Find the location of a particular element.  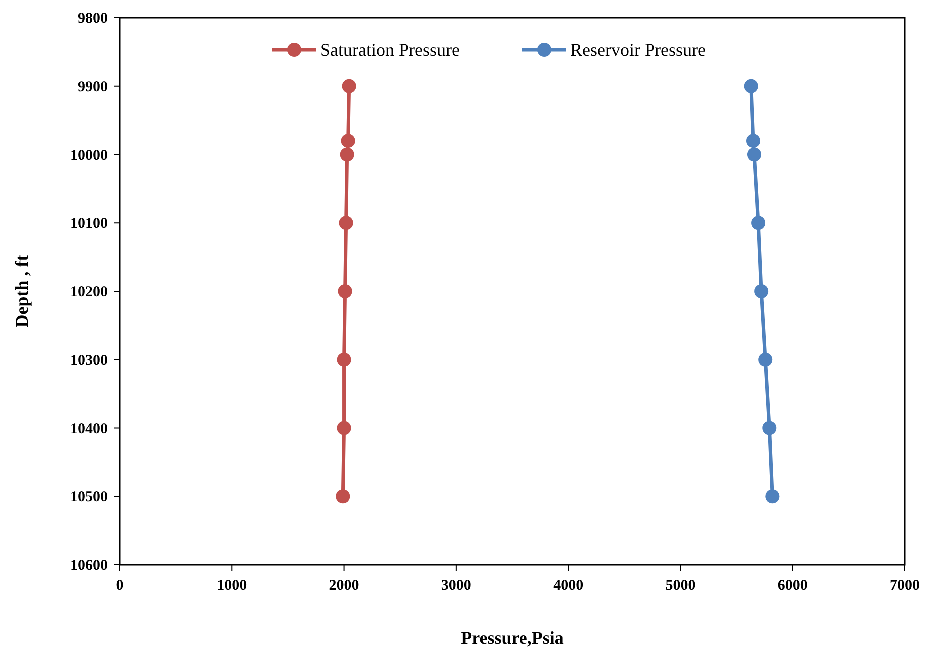

legend-label: Saturation Pressure is located at coordinates (390, 50).